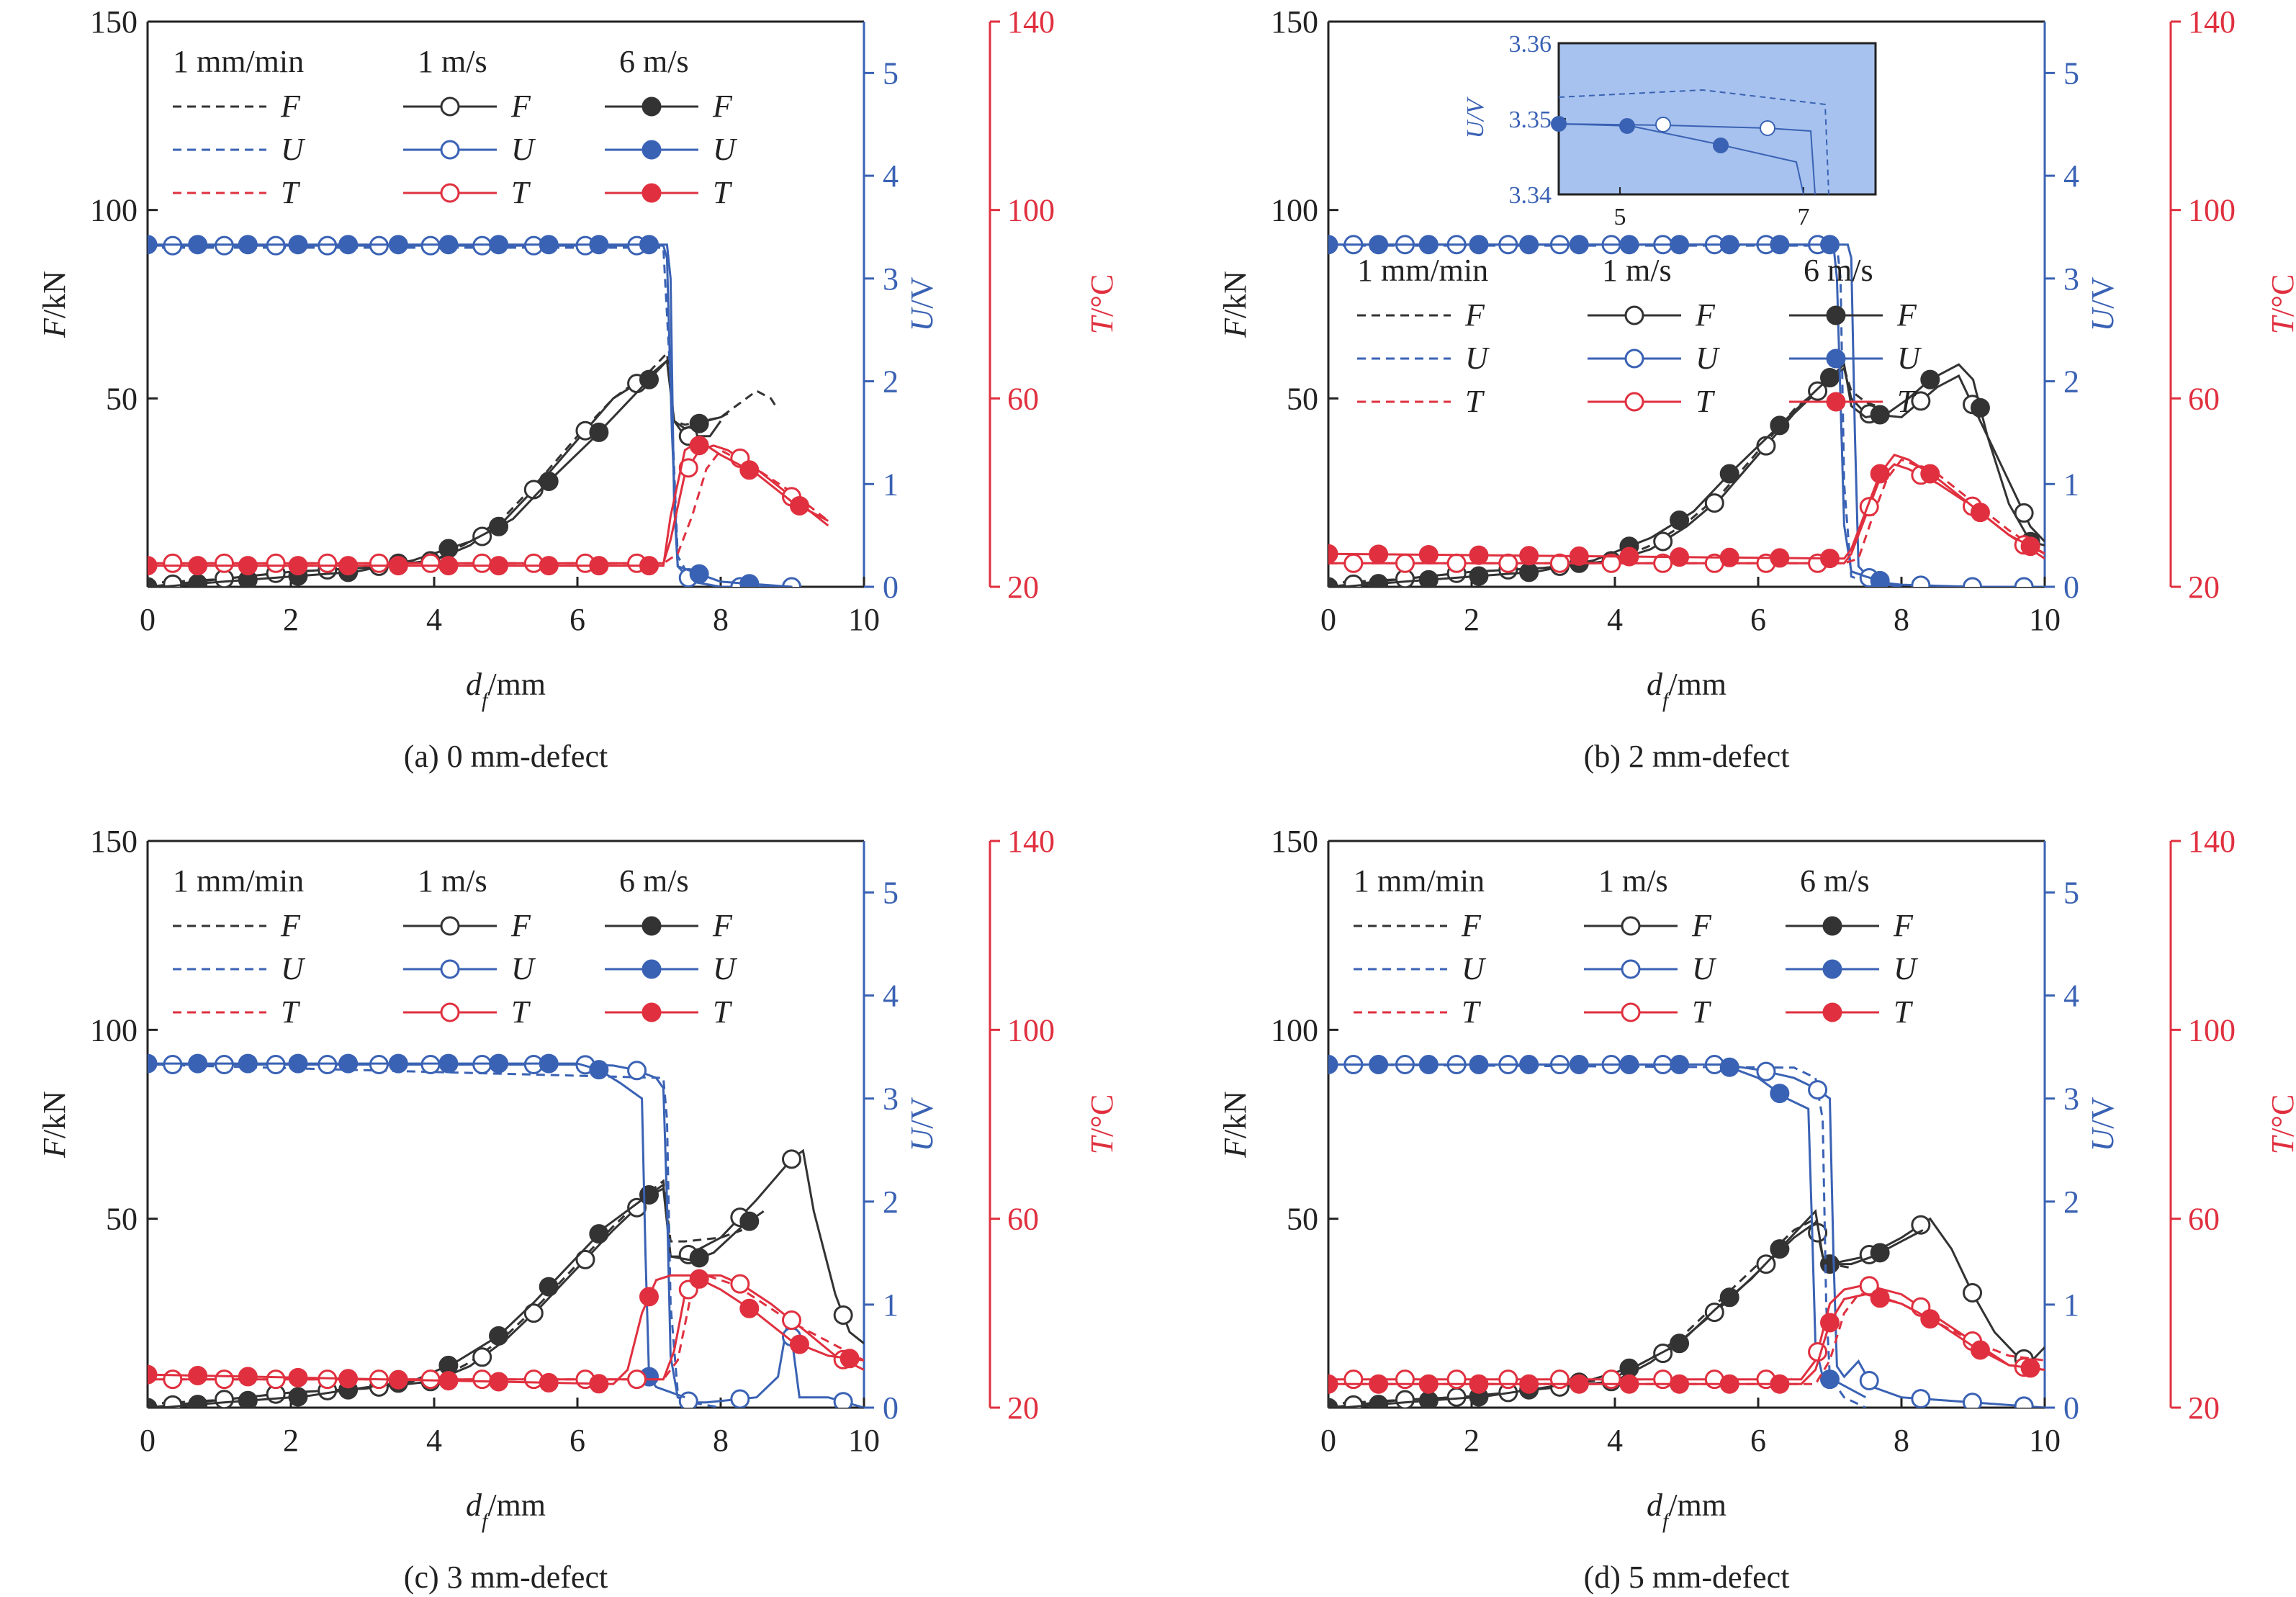 The width and height of the screenshot is (2296, 1597). Describe the element at coordinates (2103, 292) in the screenshot. I see `u-axis-title-part: /V` at that location.